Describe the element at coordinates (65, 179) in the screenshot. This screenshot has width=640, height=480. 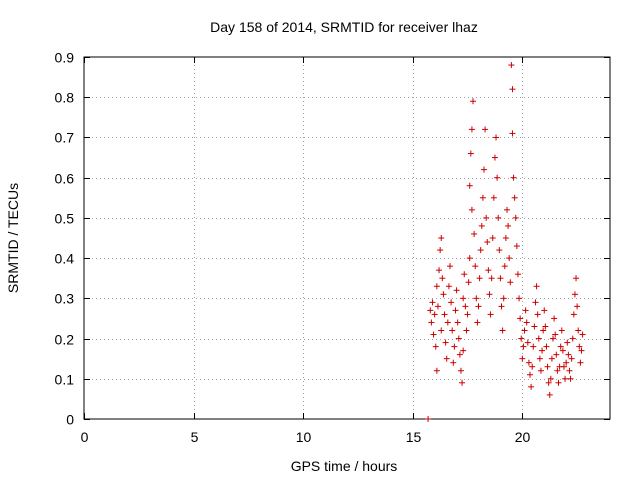
I see `y-tick-label: 0.6` at that location.